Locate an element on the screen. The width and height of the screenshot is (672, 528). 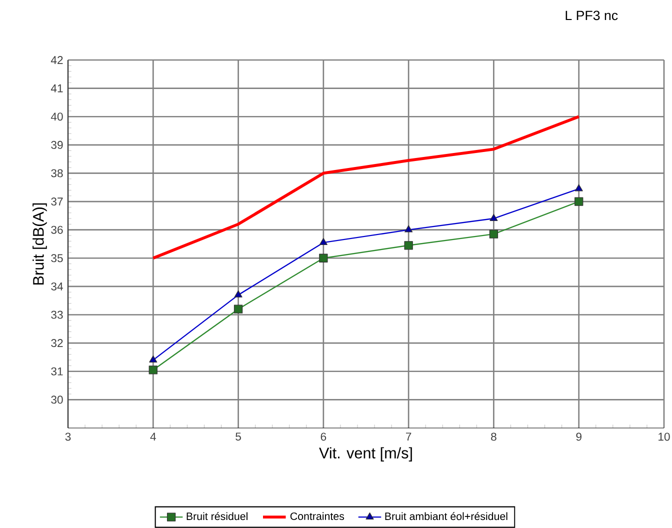
y-tick-label: 35 is located at coordinates (57, 258).